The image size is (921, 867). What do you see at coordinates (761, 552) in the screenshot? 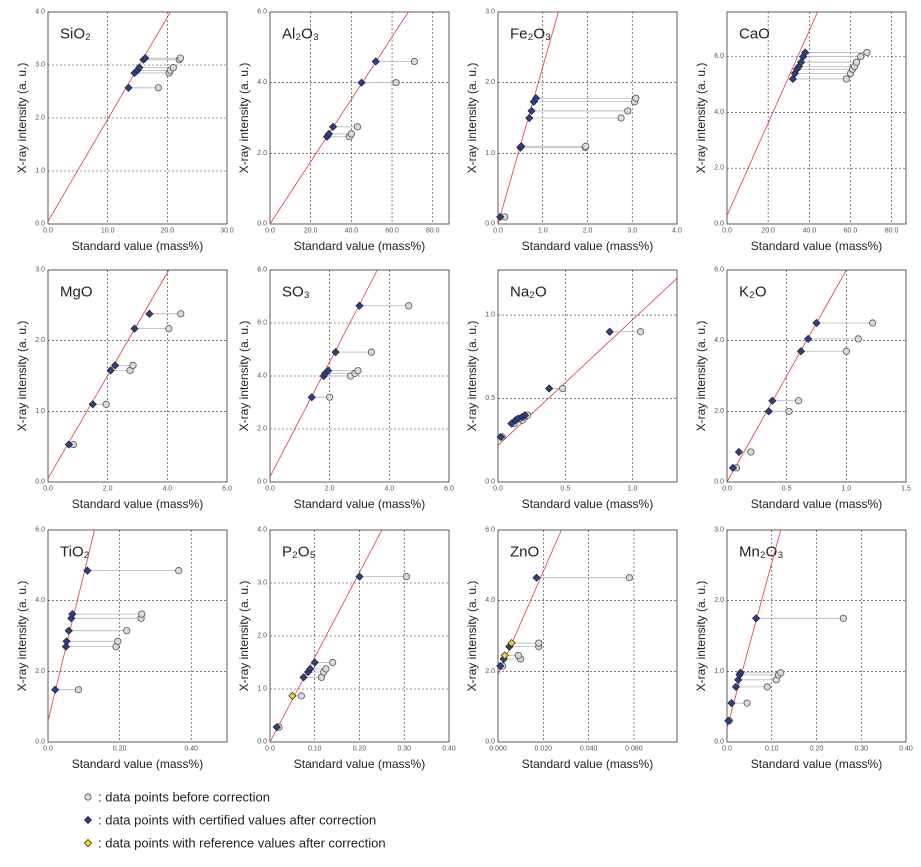
I see `chart-title: Mn₂O₃` at bounding box center [761, 552].